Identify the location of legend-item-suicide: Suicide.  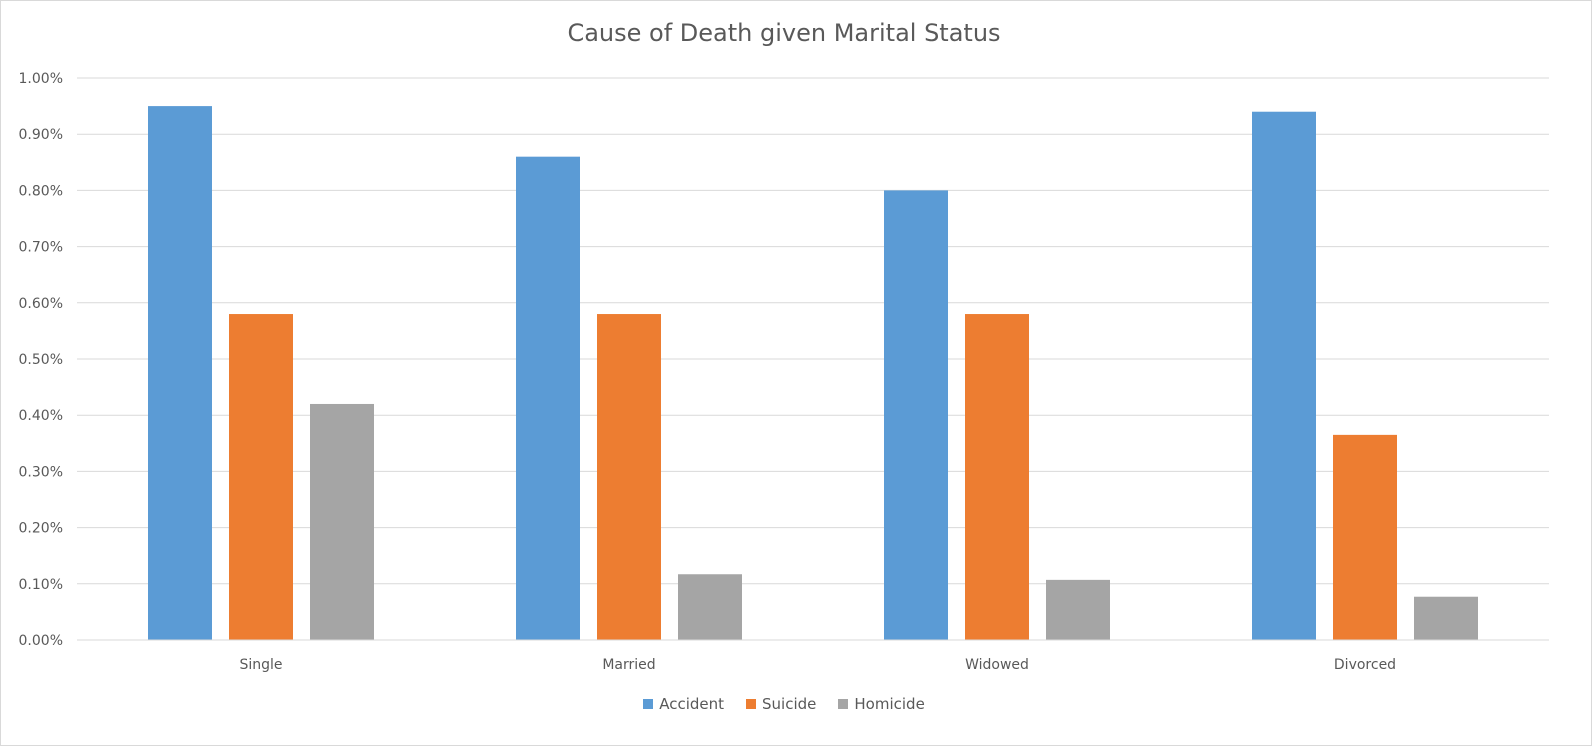
(781, 704).